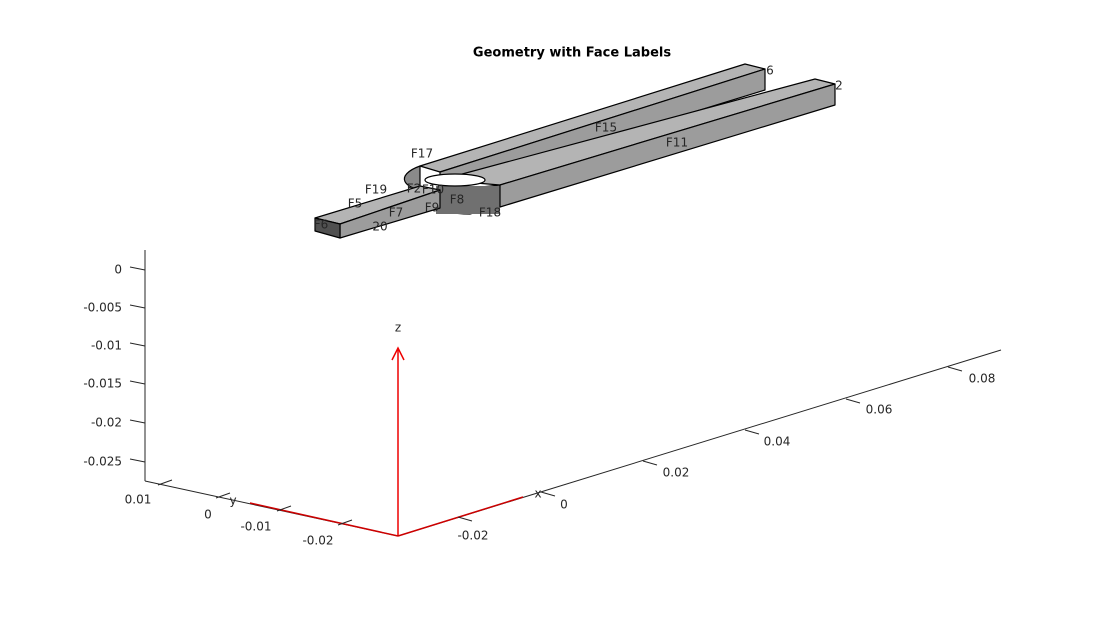 This screenshot has height=623, width=1107. What do you see at coordinates (379, 227) in the screenshot?
I see `face-label: 20` at bounding box center [379, 227].